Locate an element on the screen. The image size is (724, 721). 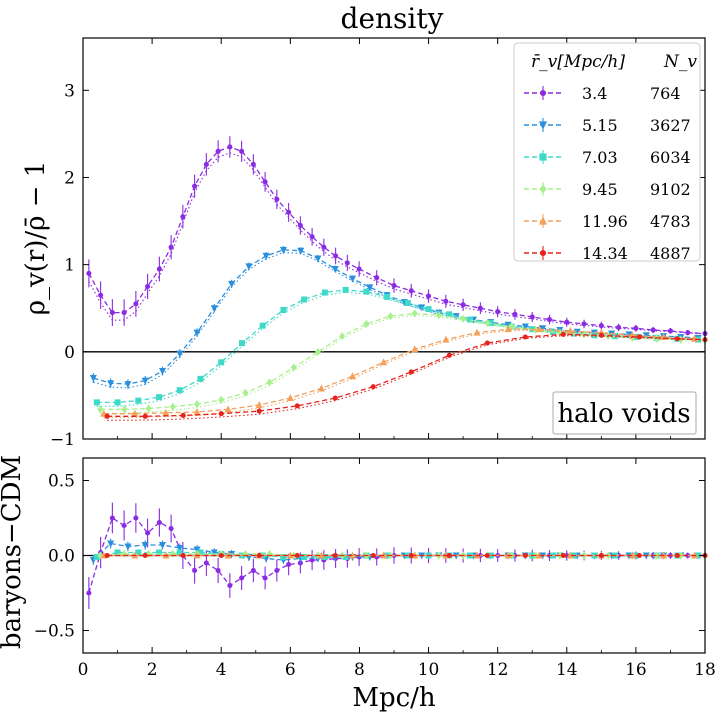
legend-count: 4887 is located at coordinates (670, 253).